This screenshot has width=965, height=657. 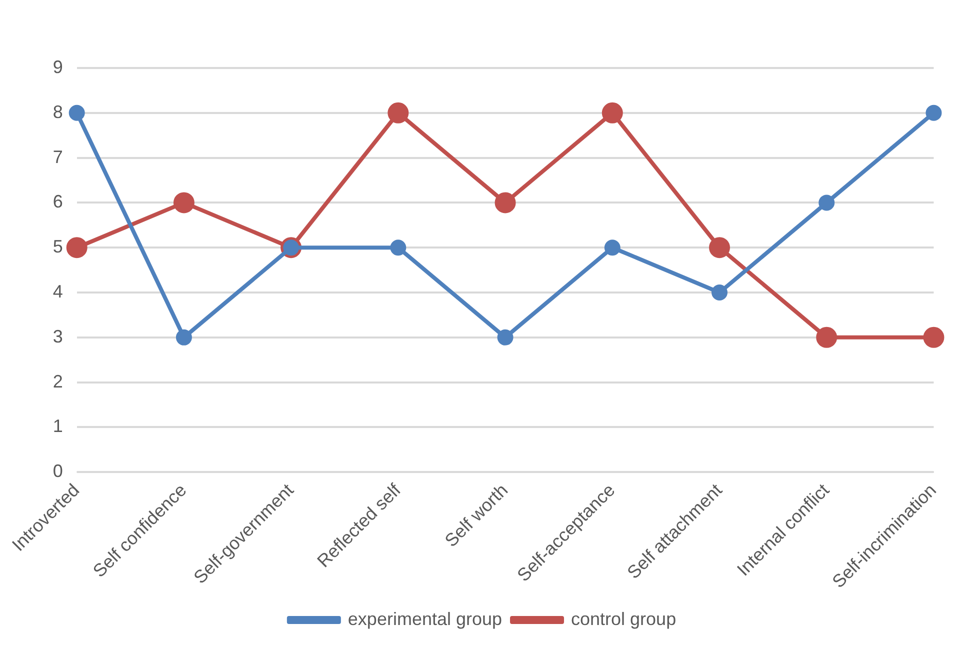 I want to click on legend-label: experimental group, so click(x=425, y=618).